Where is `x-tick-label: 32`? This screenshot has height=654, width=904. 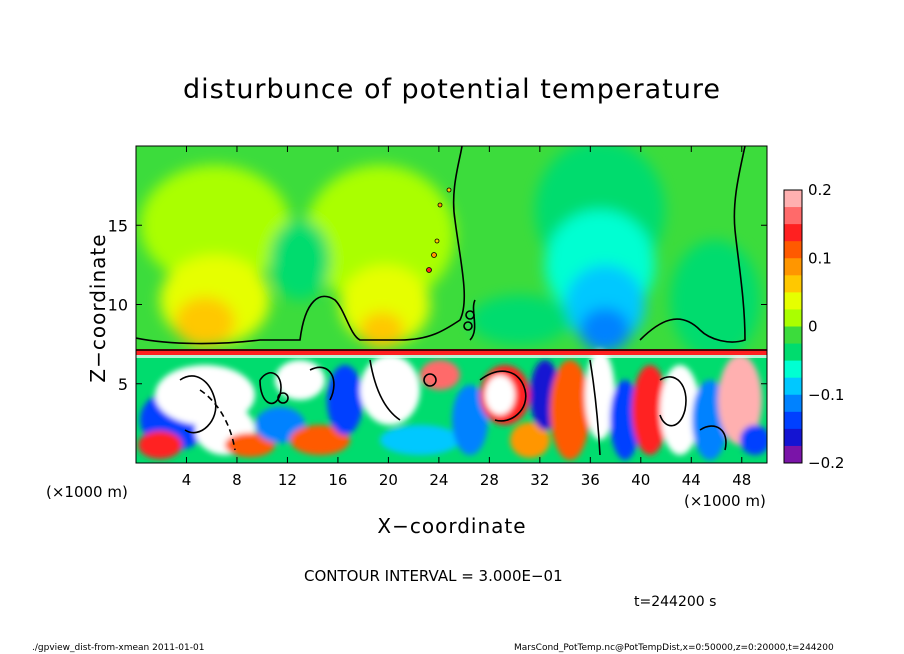
x-tick-label: 32 is located at coordinates (539, 480).